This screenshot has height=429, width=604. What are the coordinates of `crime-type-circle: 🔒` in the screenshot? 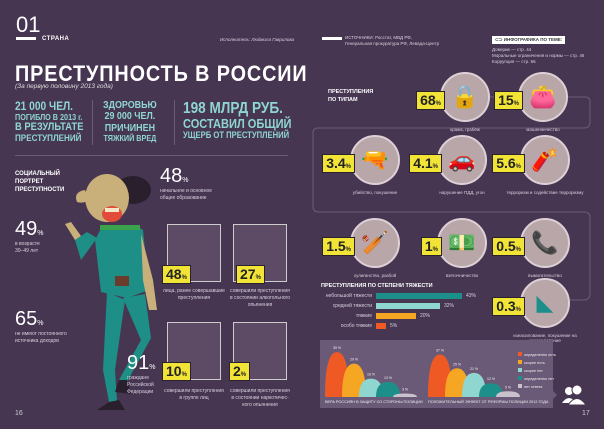 It's located at (465, 97).